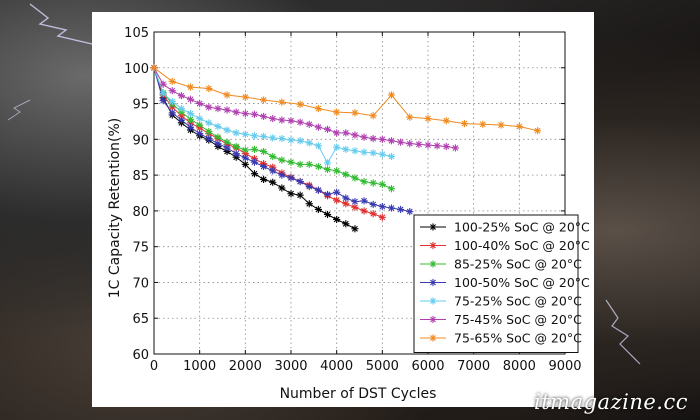  Describe the element at coordinates (140, 176) in the screenshot. I see `y-tick-label: 85` at that location.